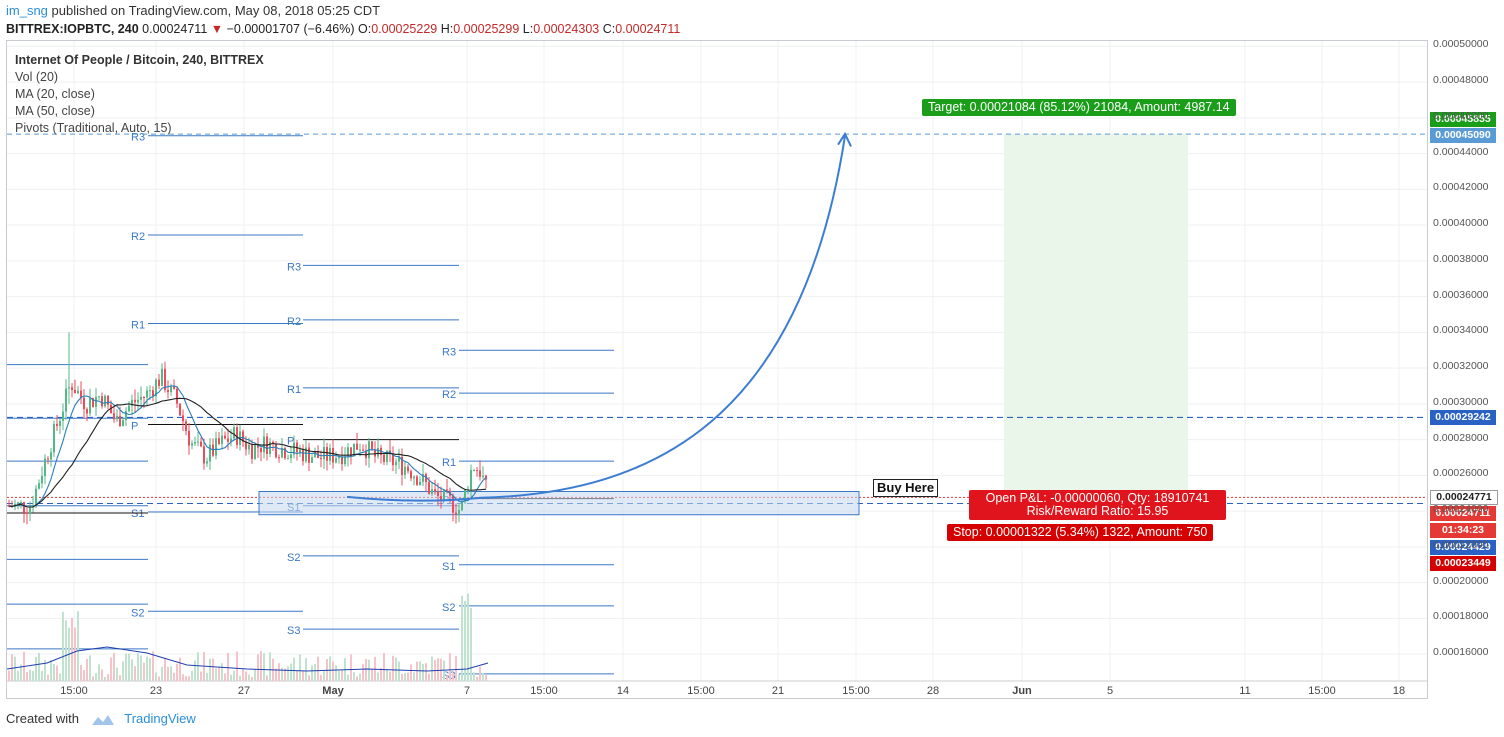  What do you see at coordinates (101, 719) in the screenshot?
I see `footer: Created with TradingView` at bounding box center [101, 719].